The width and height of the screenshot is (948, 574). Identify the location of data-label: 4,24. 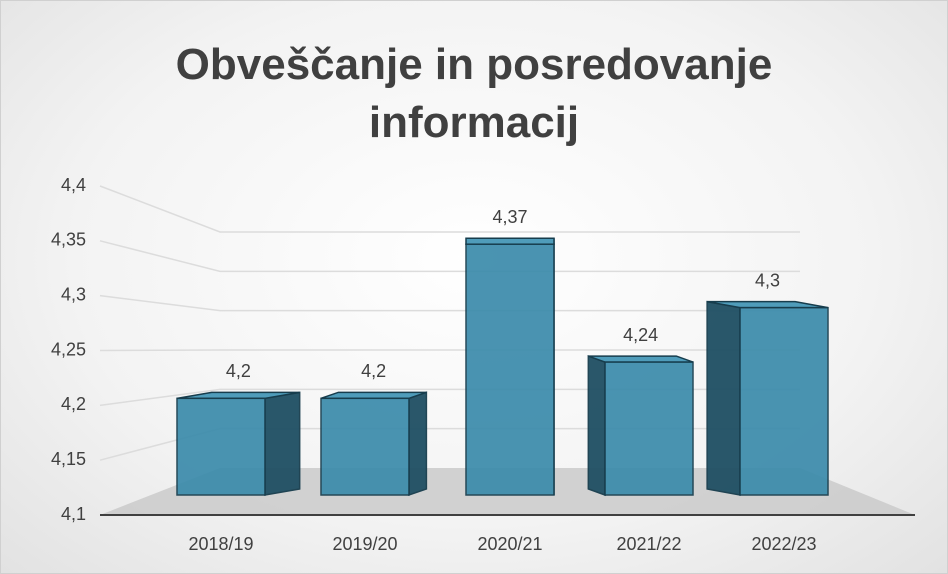
(640, 335).